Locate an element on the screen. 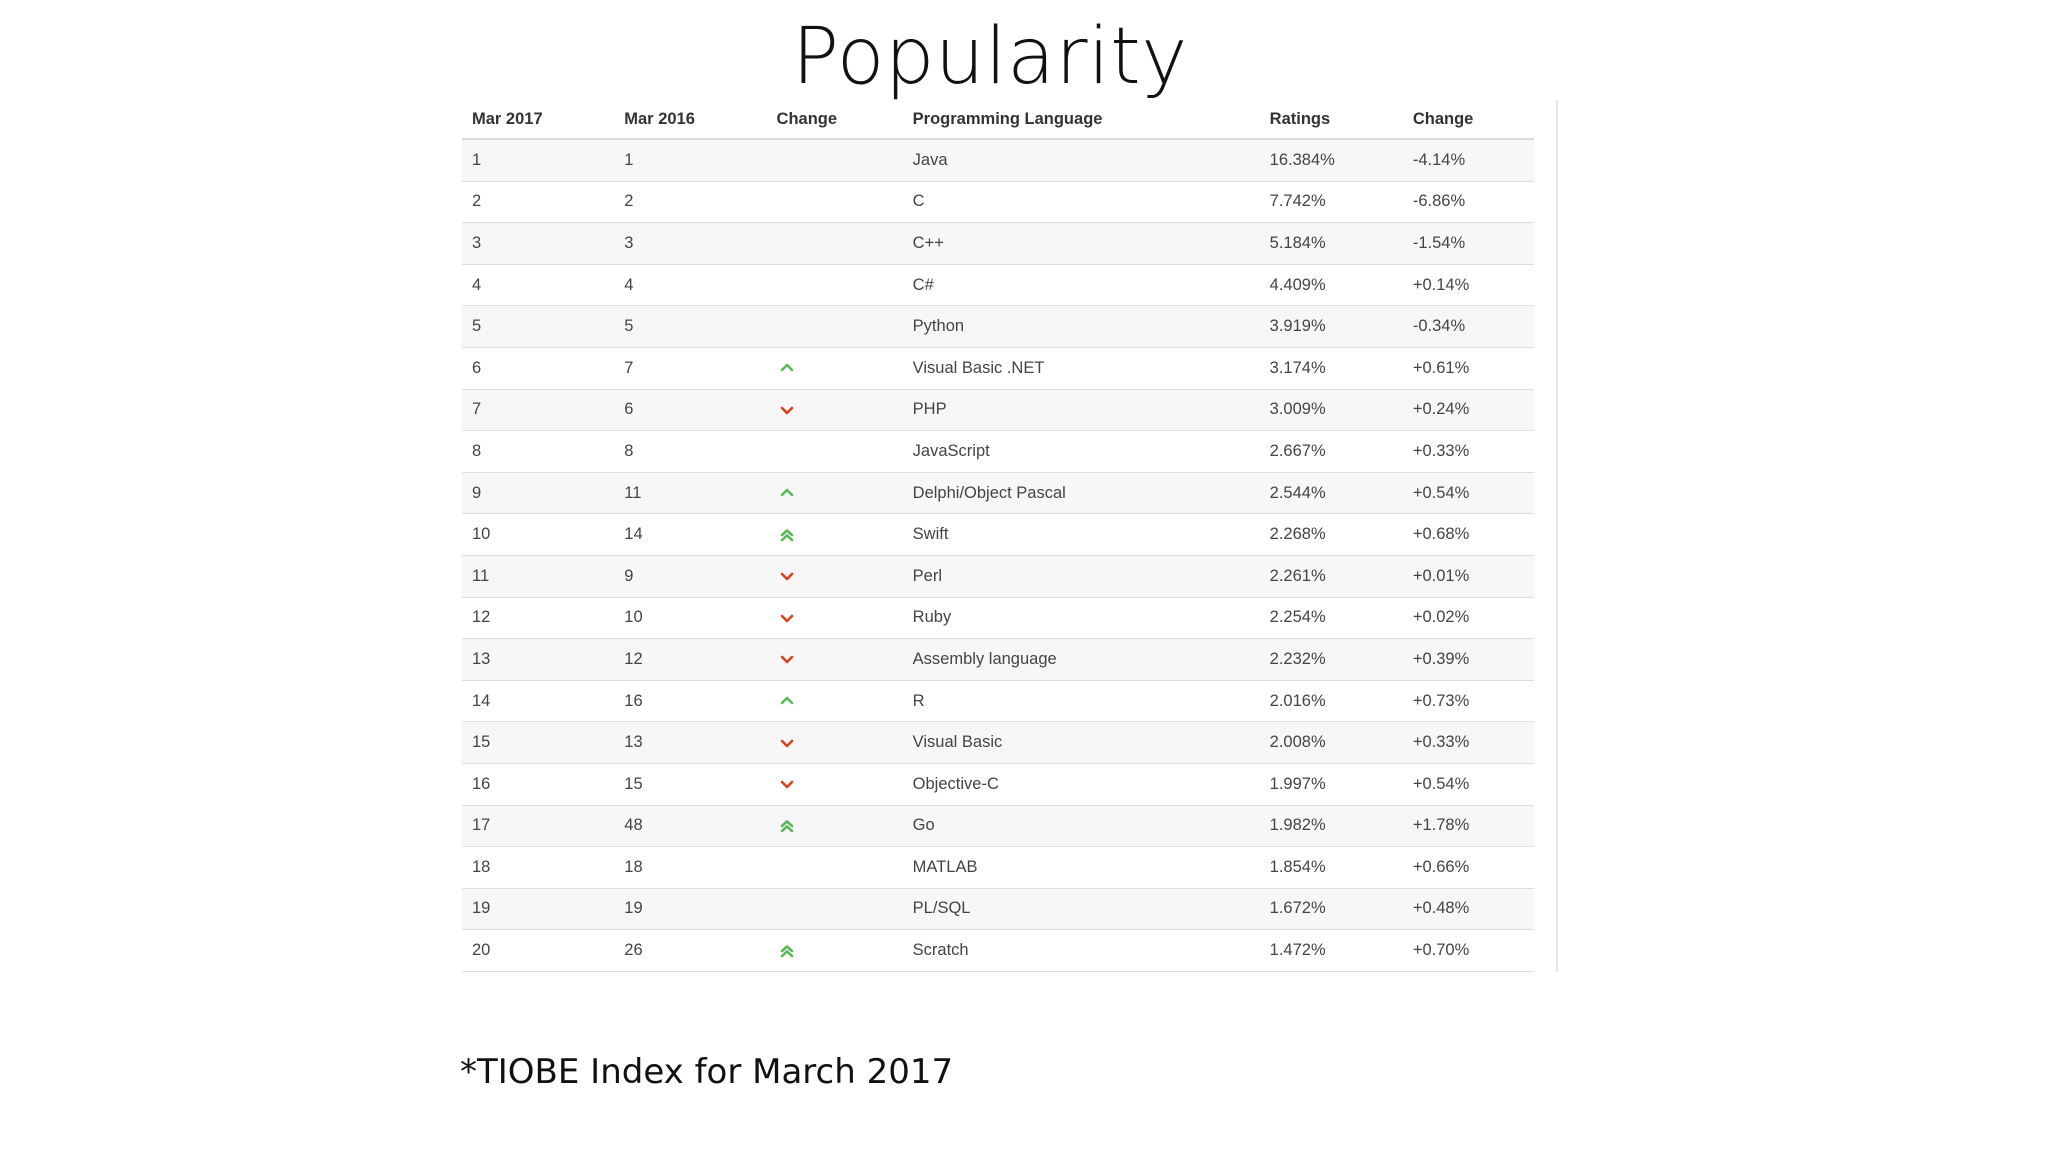  table-row: 15 13 Visual Basic 2.008% +0.33% is located at coordinates (998, 742).